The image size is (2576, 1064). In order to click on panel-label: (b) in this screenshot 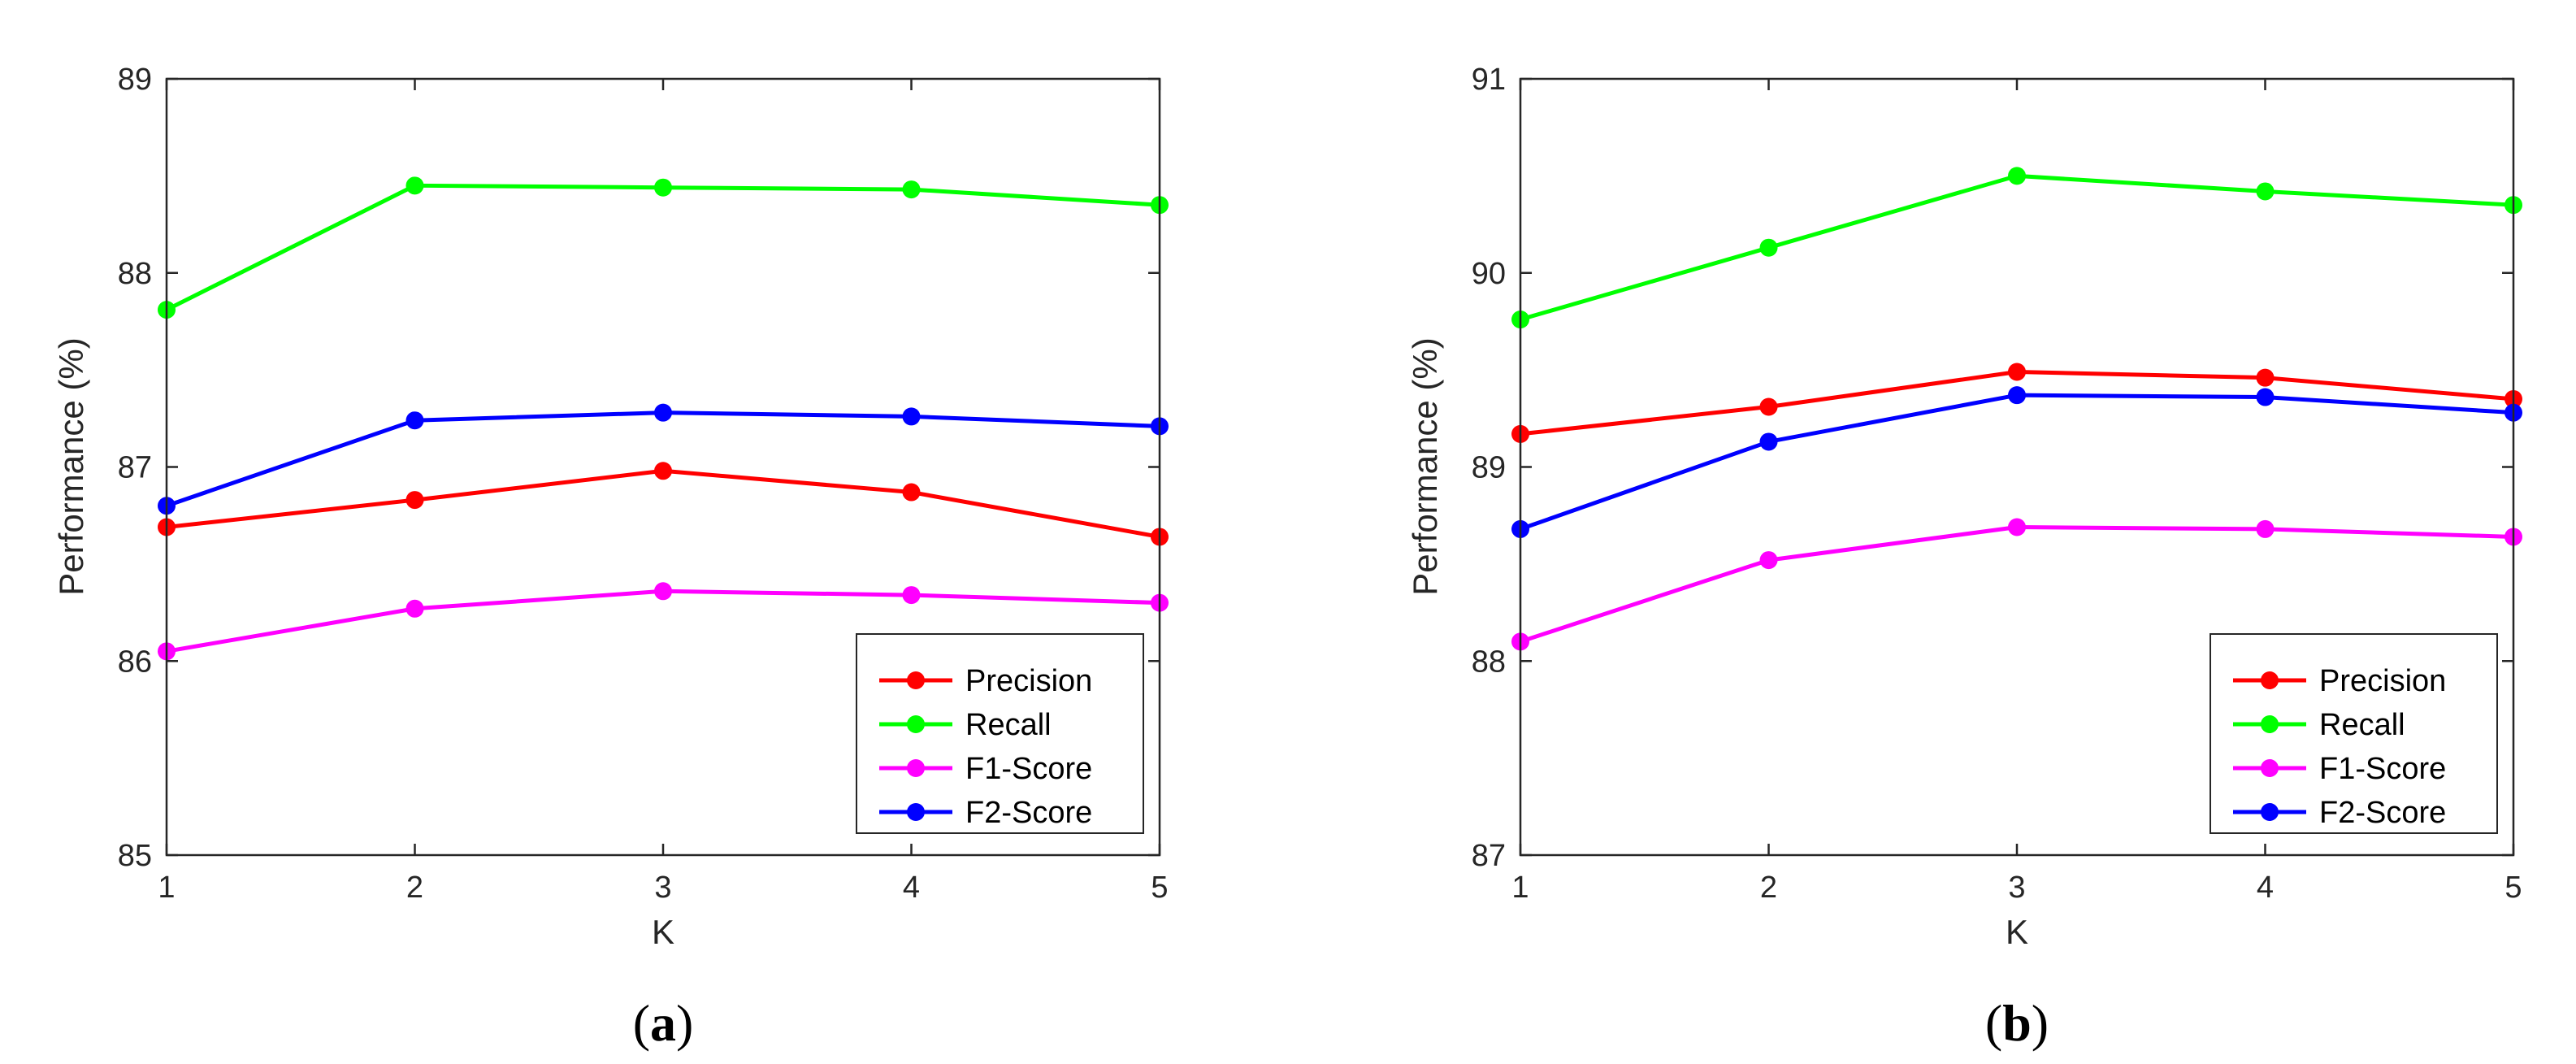, I will do `click(2017, 1023)`.